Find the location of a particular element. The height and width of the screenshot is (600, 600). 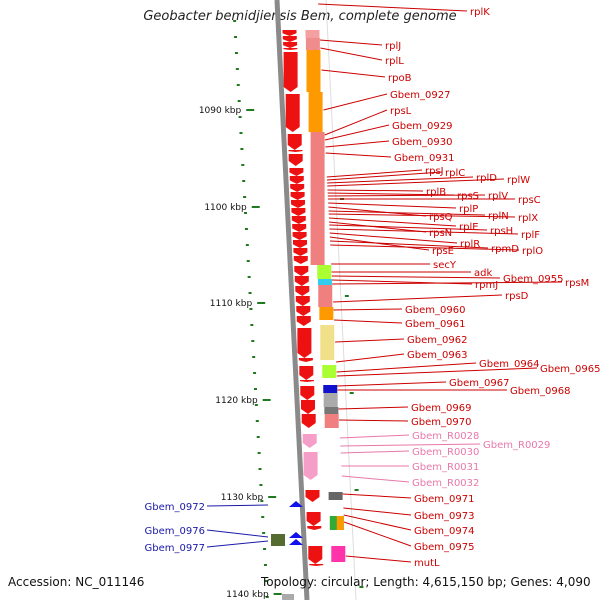

gene-label: Gbem_0973 is located at coordinates (444, 516).